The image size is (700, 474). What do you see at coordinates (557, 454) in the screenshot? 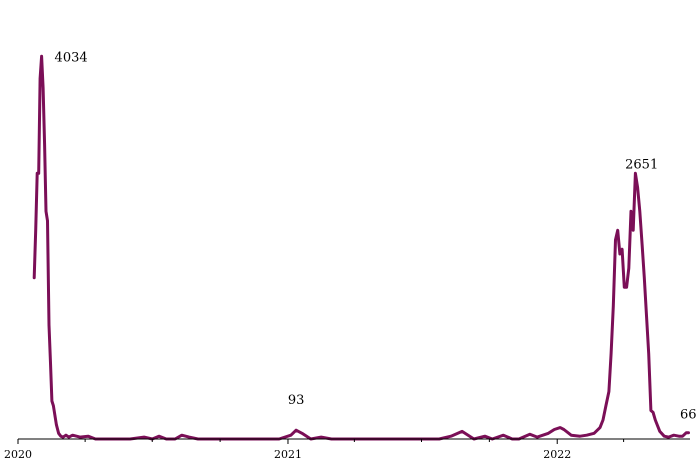
I see `x-tick-label: 2022` at bounding box center [557, 454].